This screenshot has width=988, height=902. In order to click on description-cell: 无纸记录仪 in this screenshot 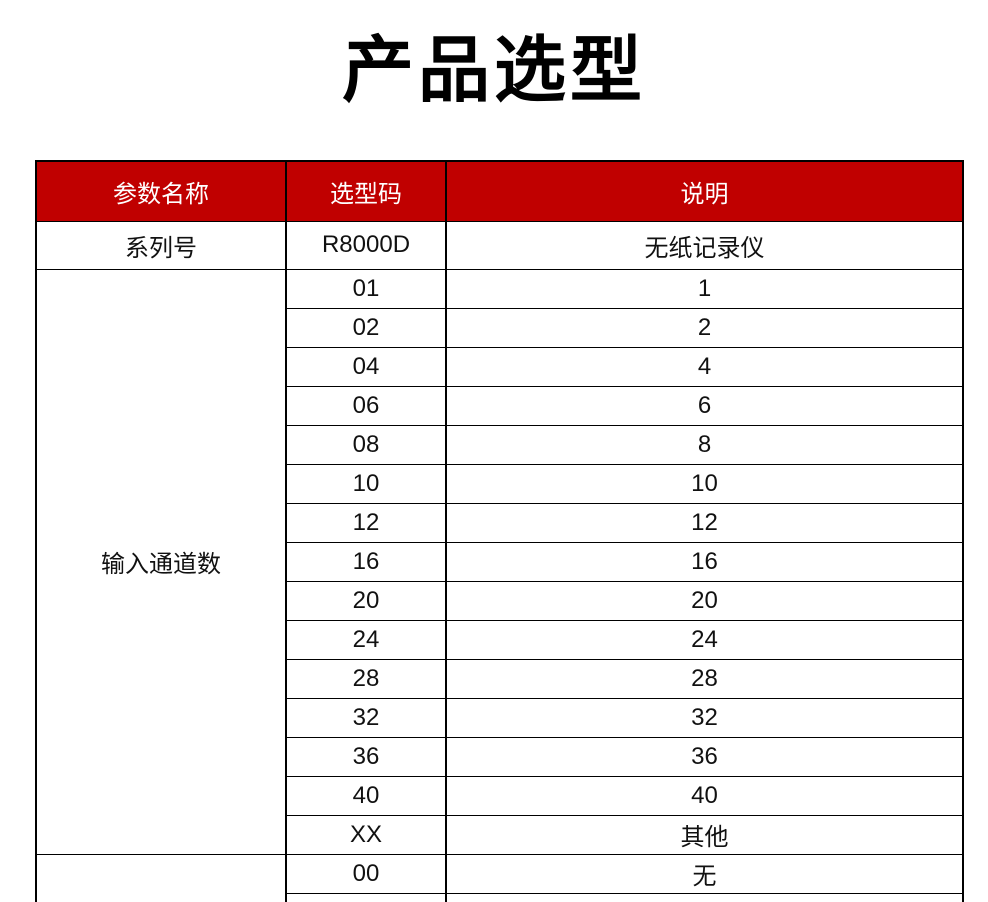, I will do `click(704, 245)`.